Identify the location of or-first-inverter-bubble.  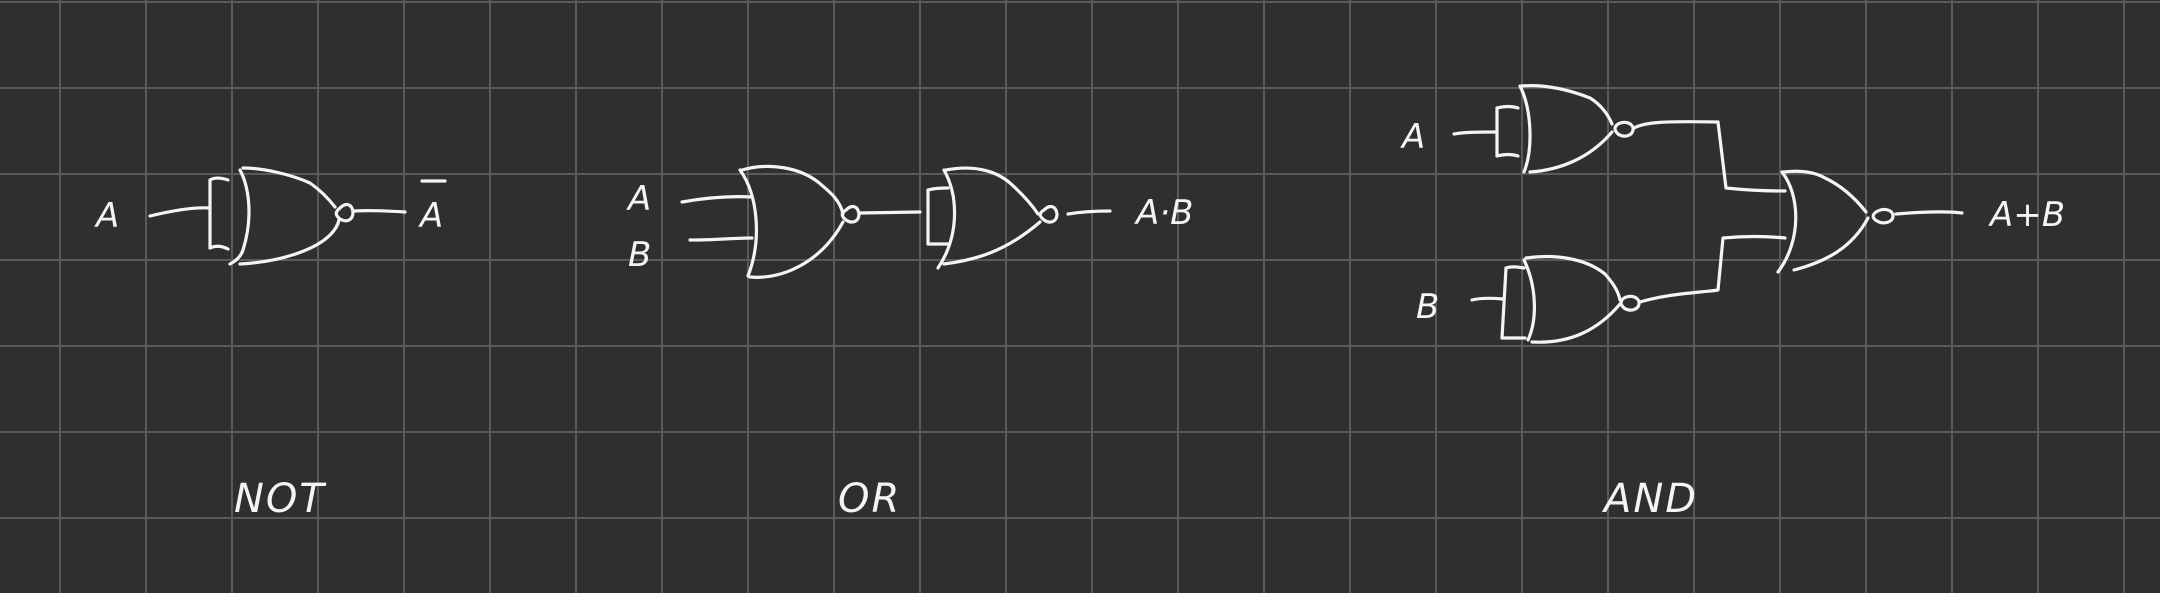
(850, 214).